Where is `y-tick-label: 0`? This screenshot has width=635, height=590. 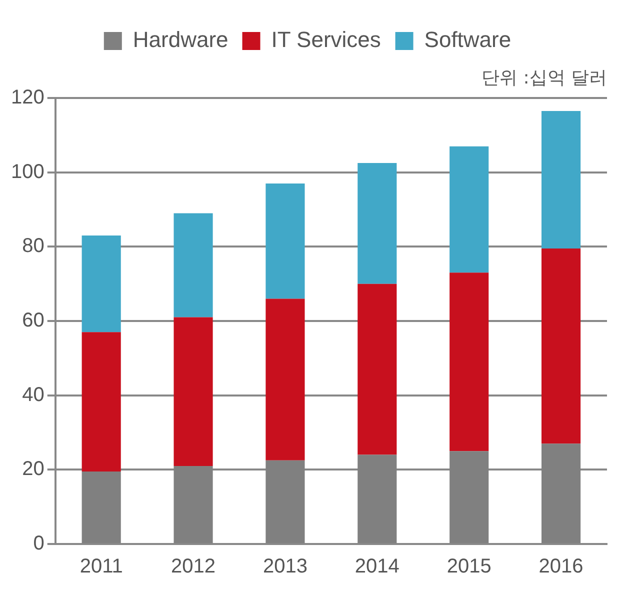
y-tick-label: 0 is located at coordinates (38, 543).